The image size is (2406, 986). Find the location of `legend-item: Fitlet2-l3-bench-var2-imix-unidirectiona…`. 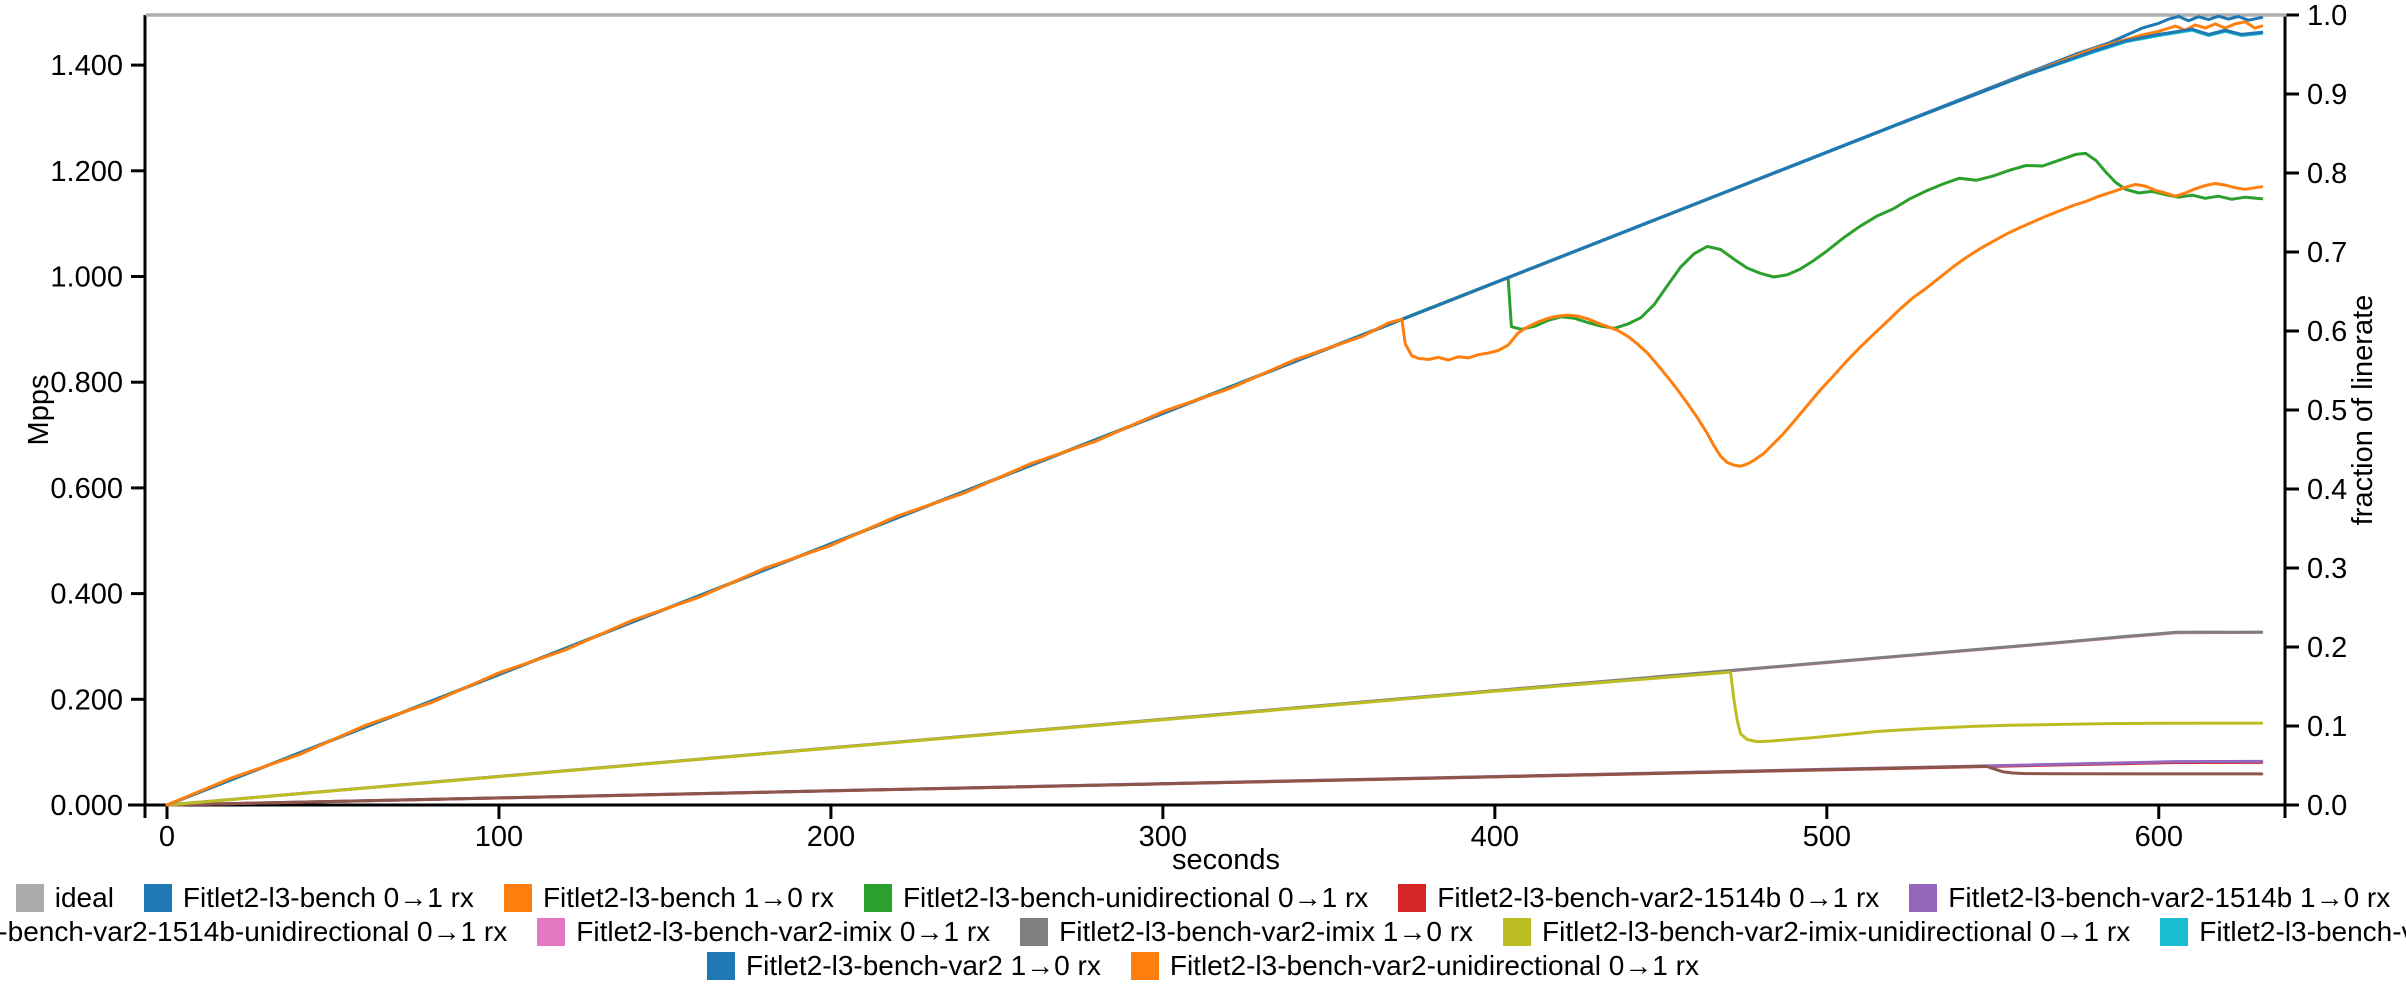

legend-item: Fitlet2-l3-bench-var2-imix-unidirectiona… is located at coordinates (1816, 932).